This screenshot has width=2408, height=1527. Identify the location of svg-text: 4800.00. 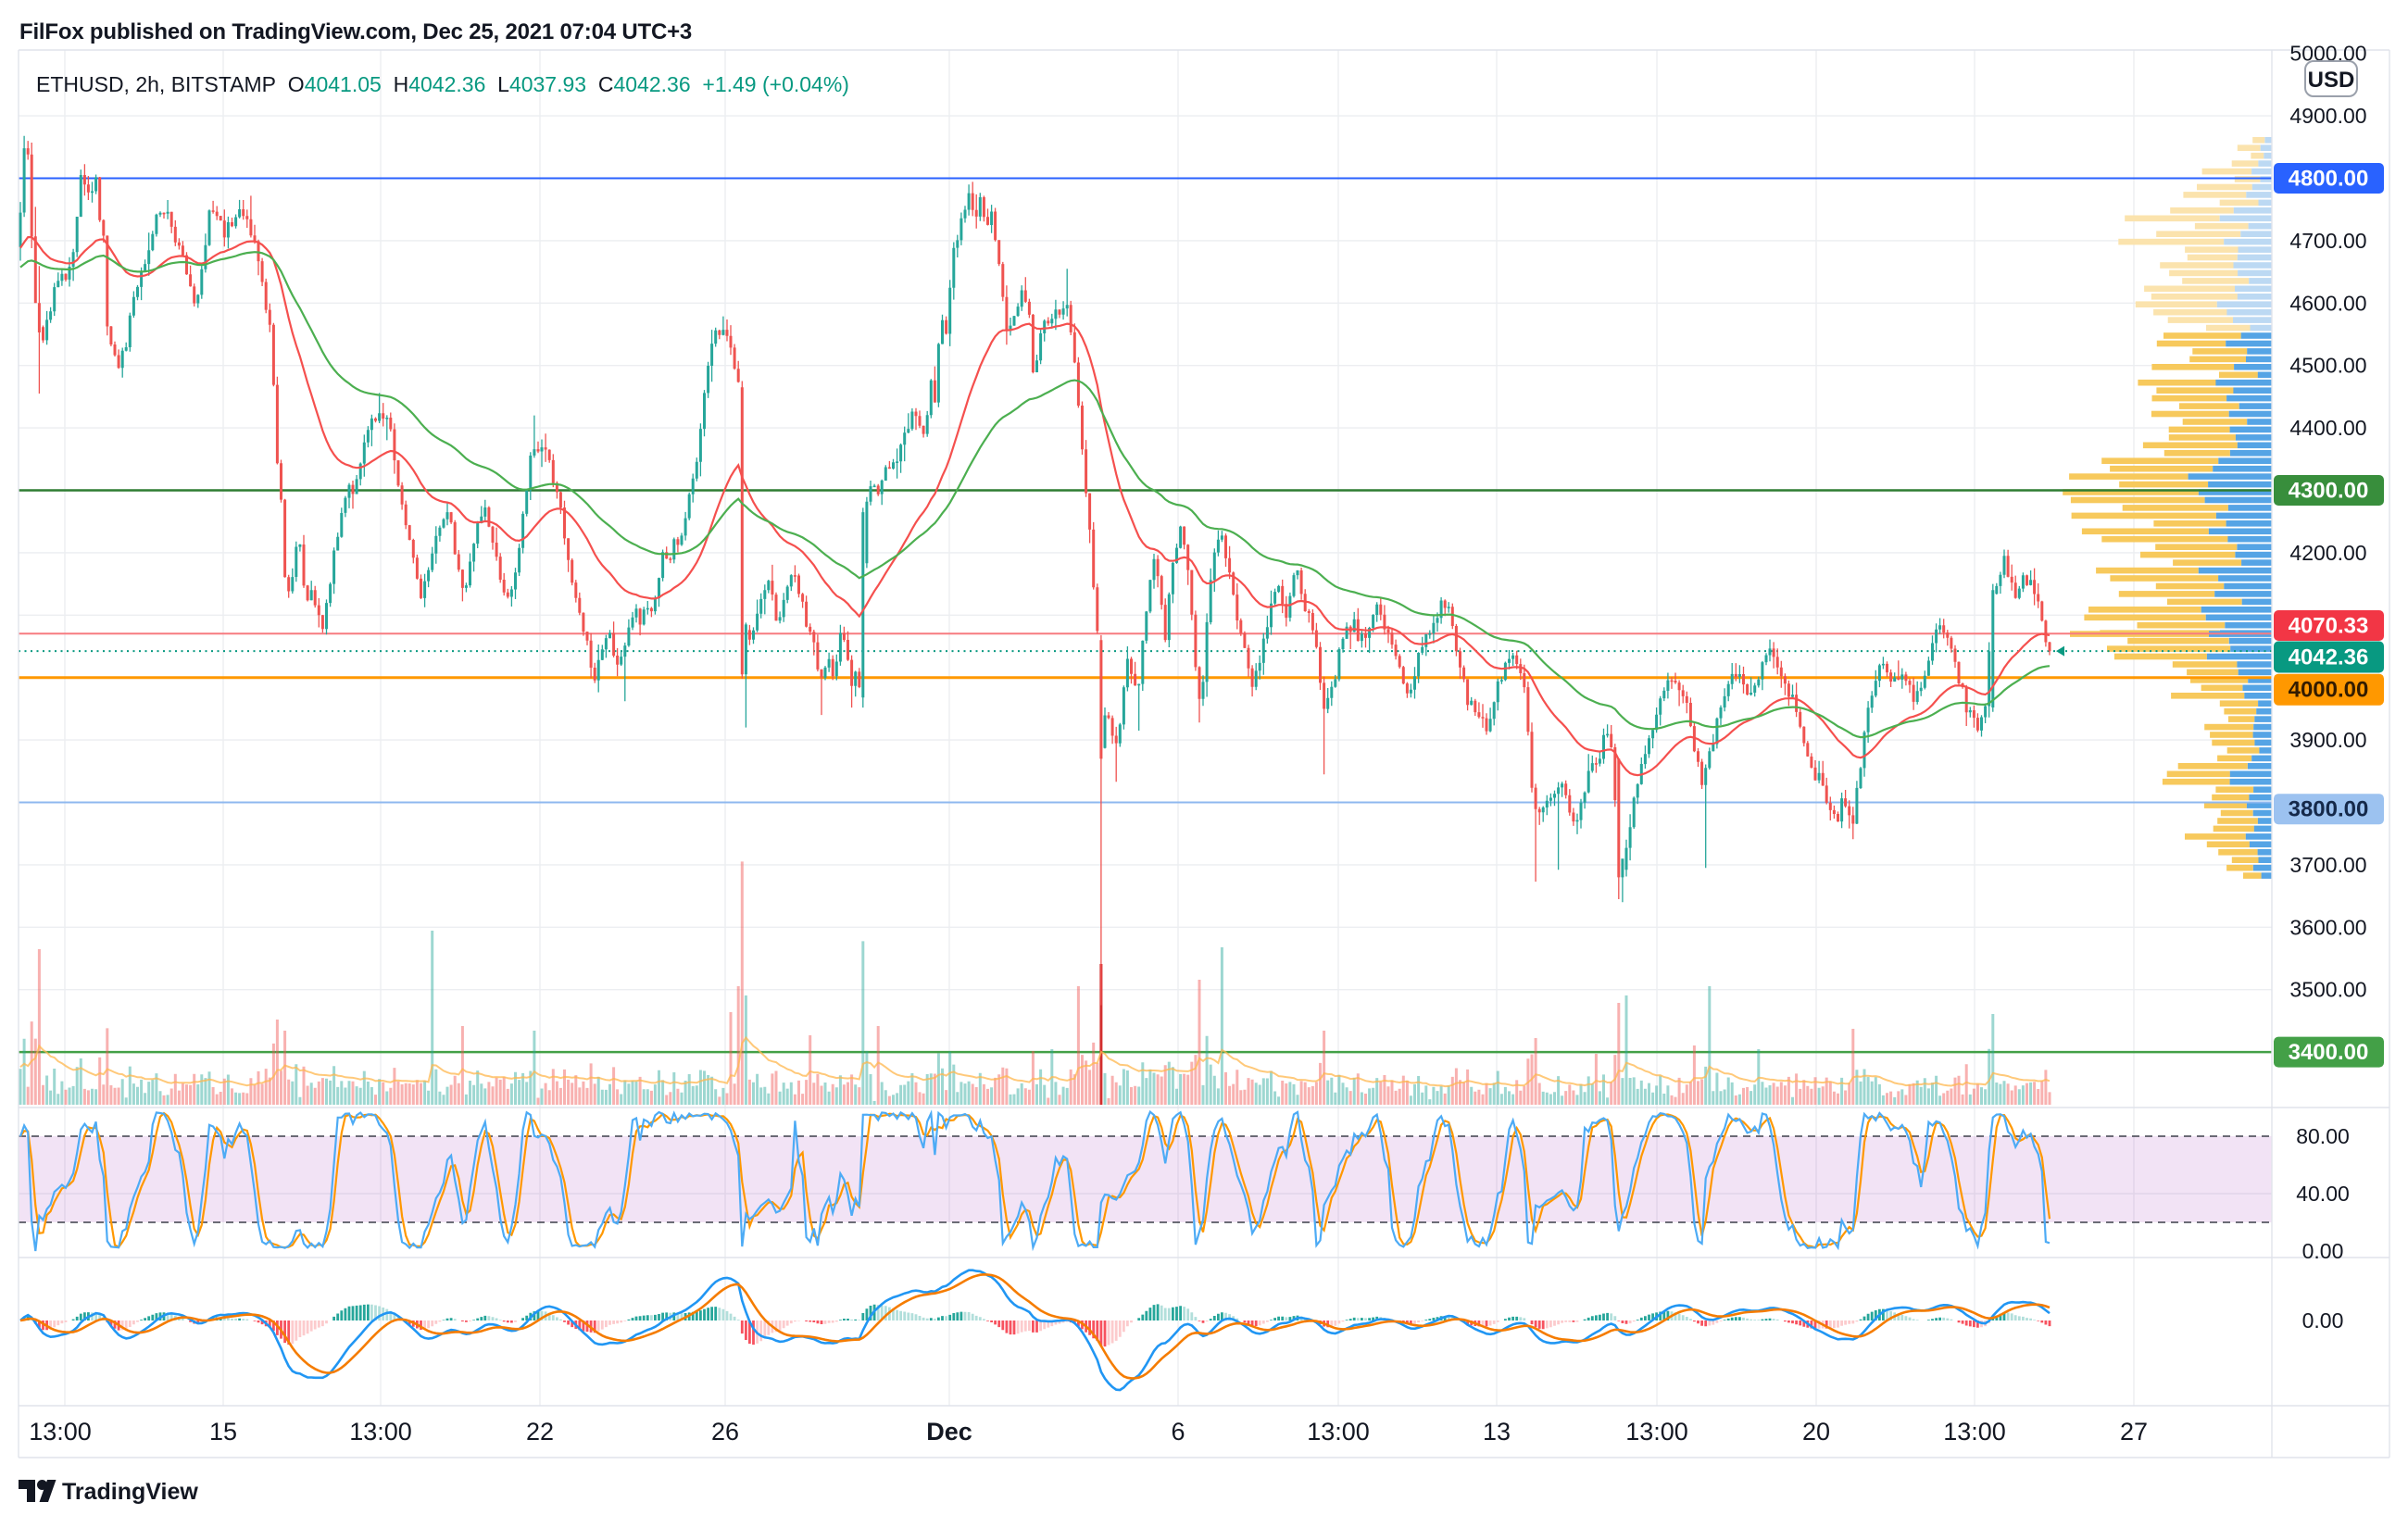
(2329, 179).